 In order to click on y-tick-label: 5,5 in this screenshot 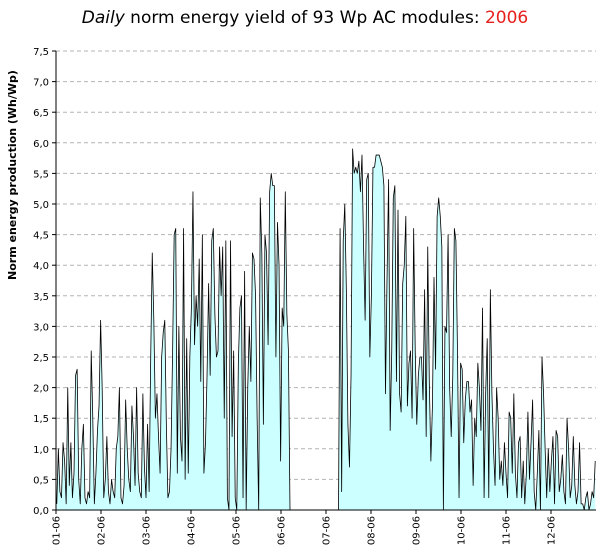, I will do `click(41, 174)`.